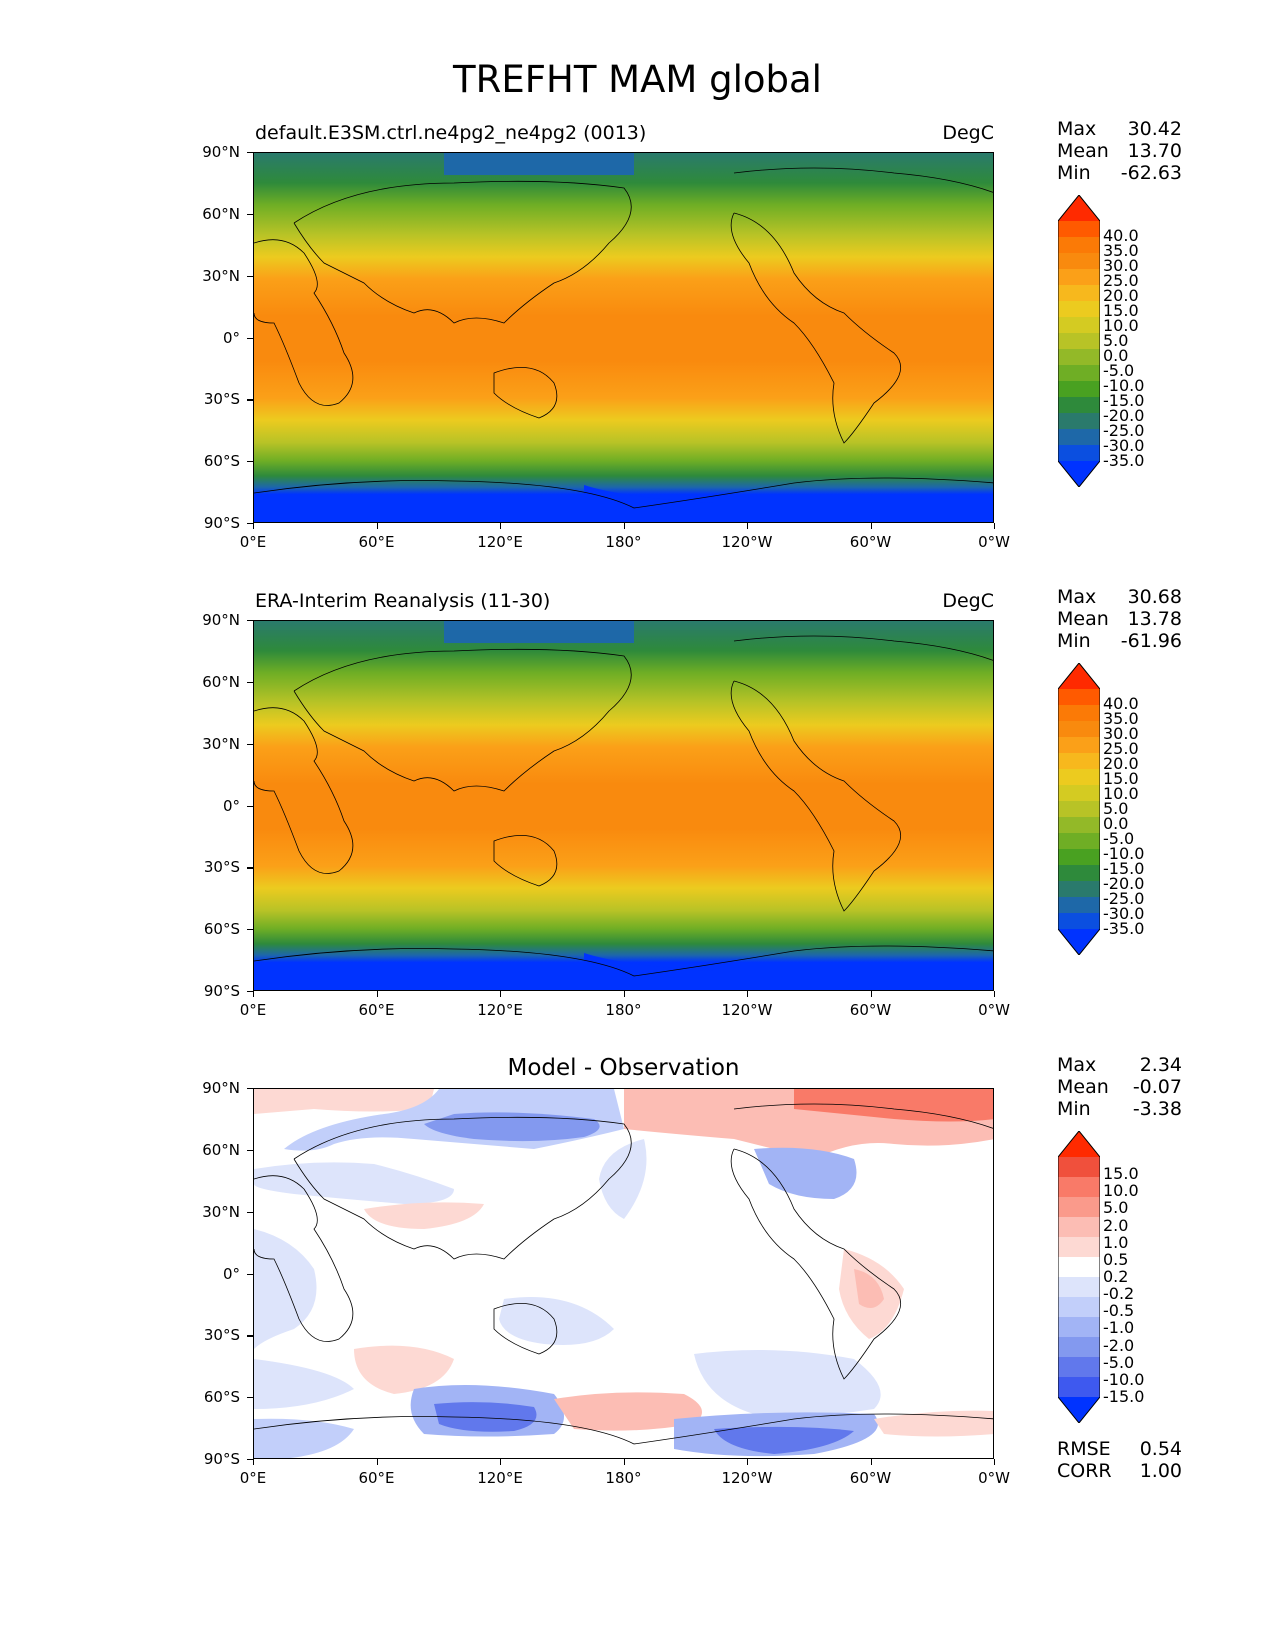 Image resolution: width=1275 pixels, height=1650 pixels. What do you see at coordinates (1119, 1328) in the screenshot?
I see `colorbar-tick-label: -1.0` at bounding box center [1119, 1328].